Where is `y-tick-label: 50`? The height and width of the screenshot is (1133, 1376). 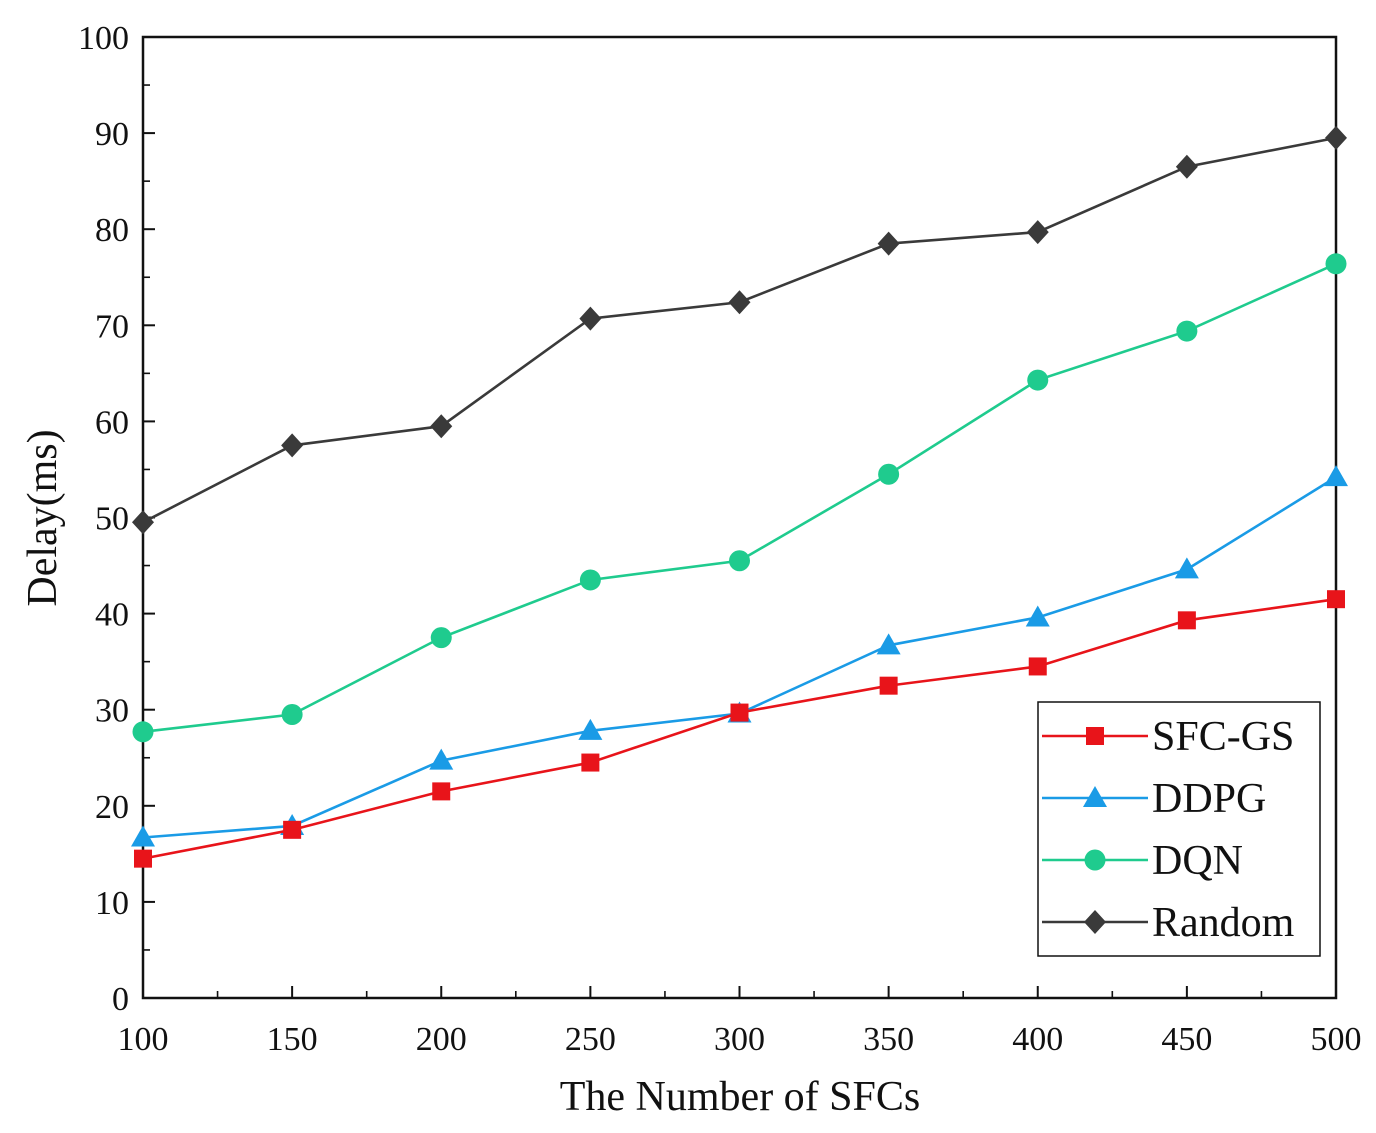
y-tick-label: 50 is located at coordinates (112, 519).